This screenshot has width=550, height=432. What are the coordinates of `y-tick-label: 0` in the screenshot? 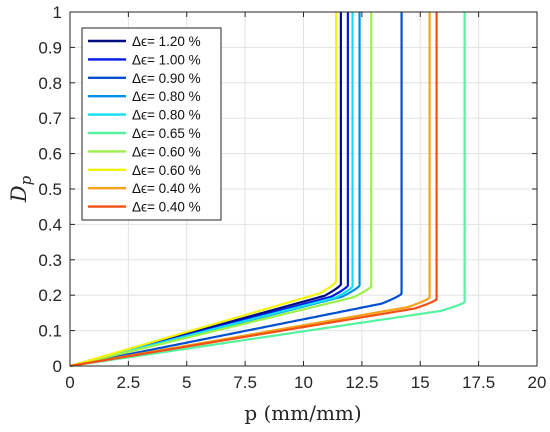 It's located at (57, 366).